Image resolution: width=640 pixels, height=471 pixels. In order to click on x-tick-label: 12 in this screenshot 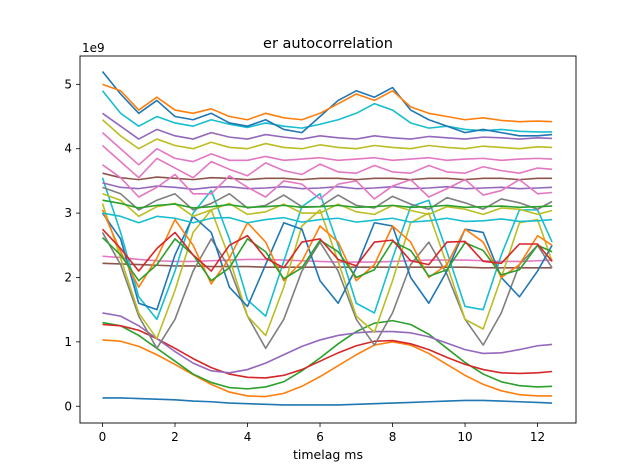, I will do `click(537, 437)`.